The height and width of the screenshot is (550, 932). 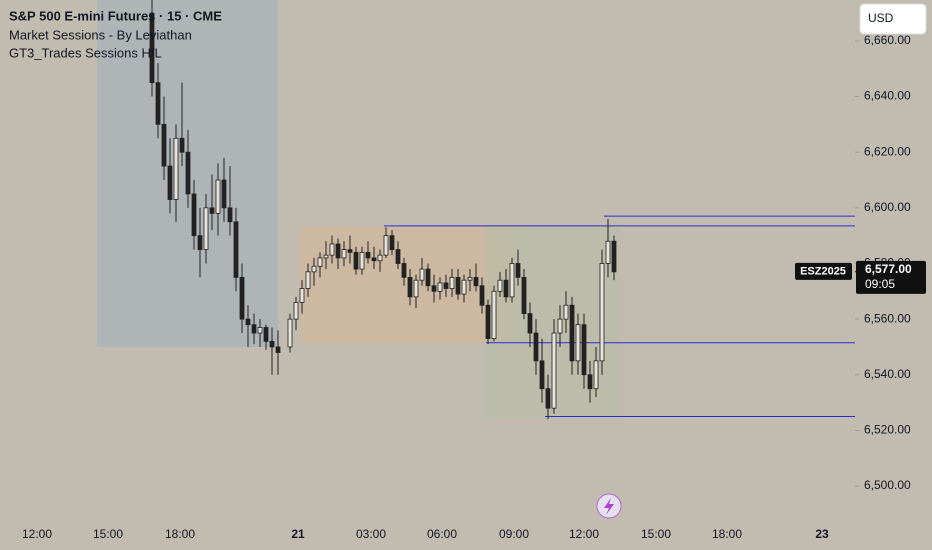 What do you see at coordinates (609, 506) in the screenshot?
I see `logo-bolt` at bounding box center [609, 506].